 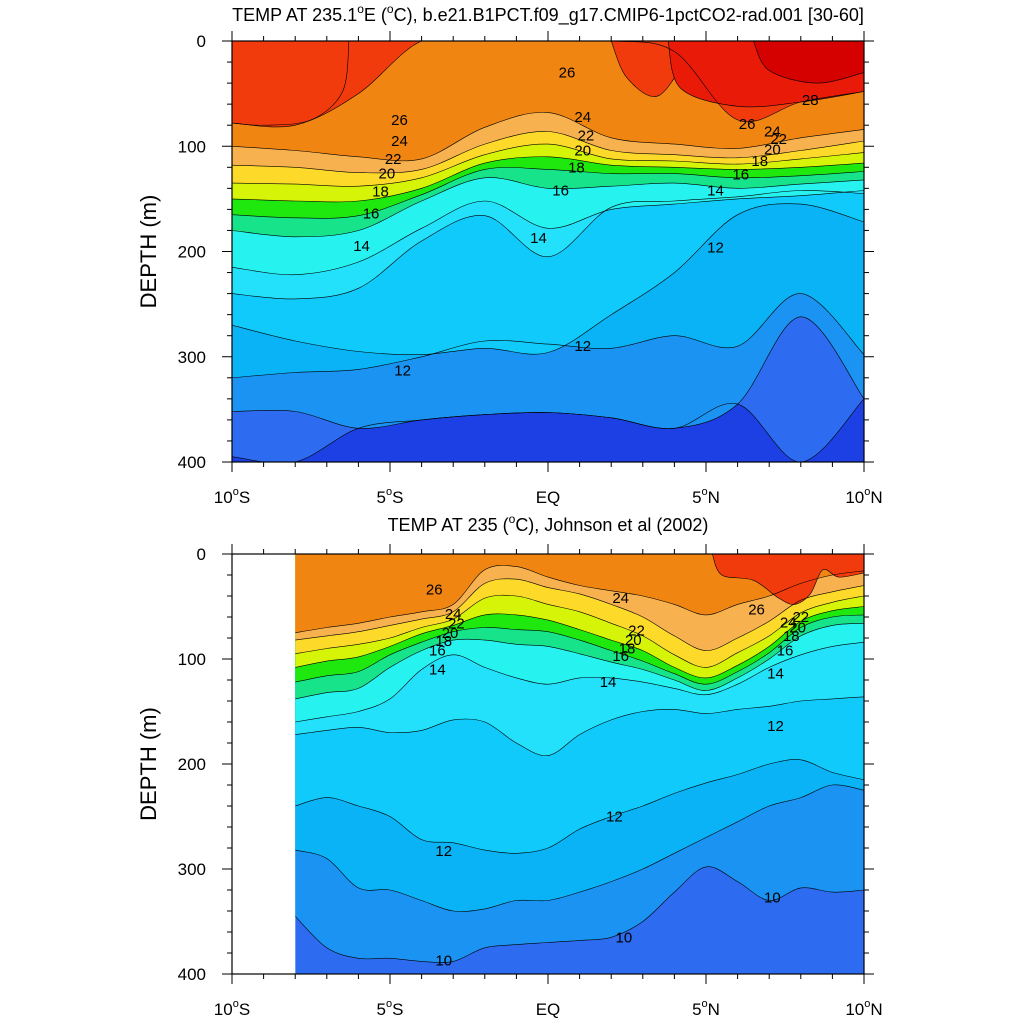 What do you see at coordinates (810, 100) in the screenshot?
I see `contour-label: 28` at bounding box center [810, 100].